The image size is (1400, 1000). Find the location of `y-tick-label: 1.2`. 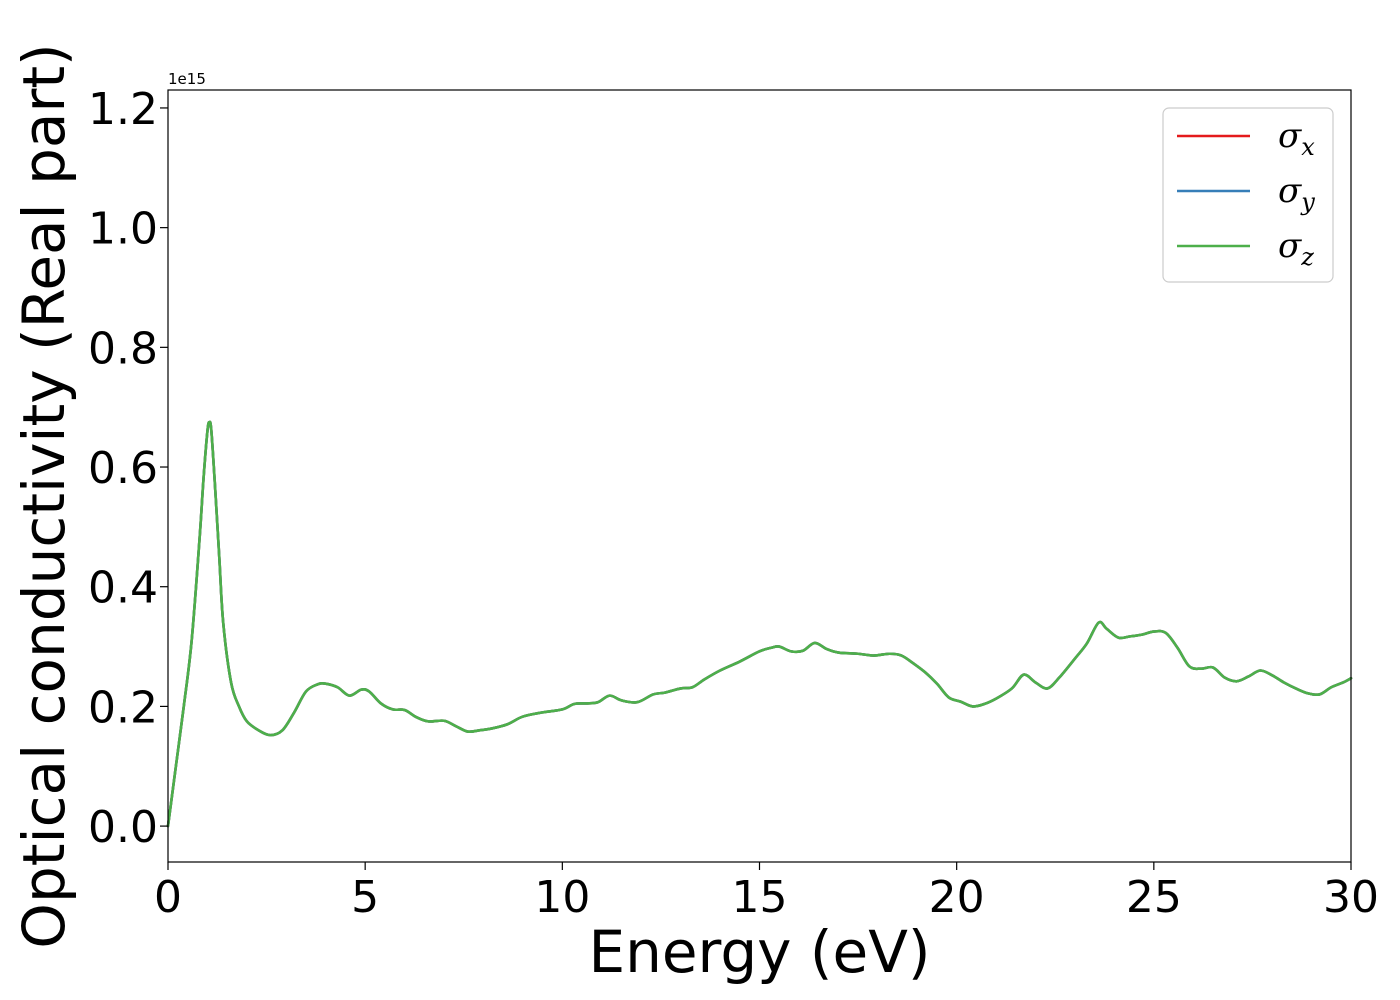

y-tick-label: 1.2 is located at coordinates (123, 109).